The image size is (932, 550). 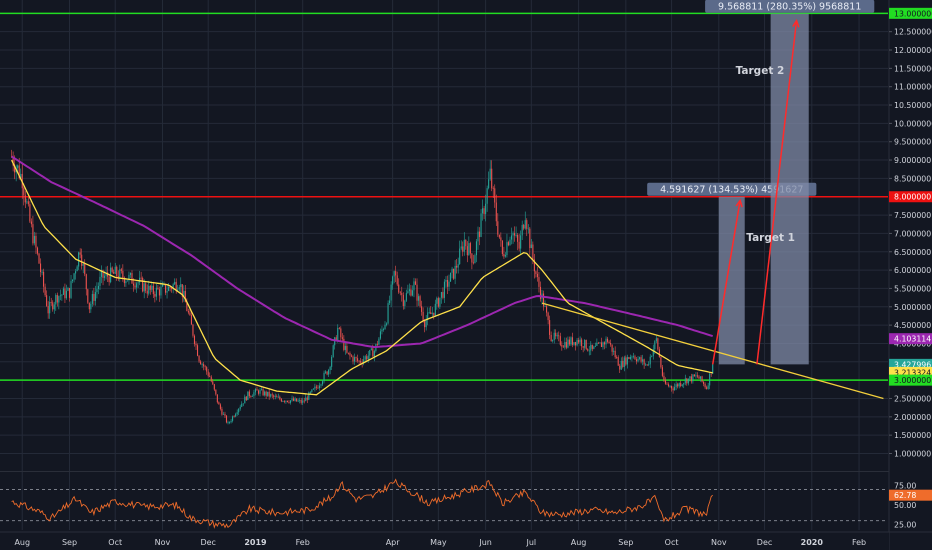 I want to click on price-tick-label: 11.000000, so click(x=913, y=87).